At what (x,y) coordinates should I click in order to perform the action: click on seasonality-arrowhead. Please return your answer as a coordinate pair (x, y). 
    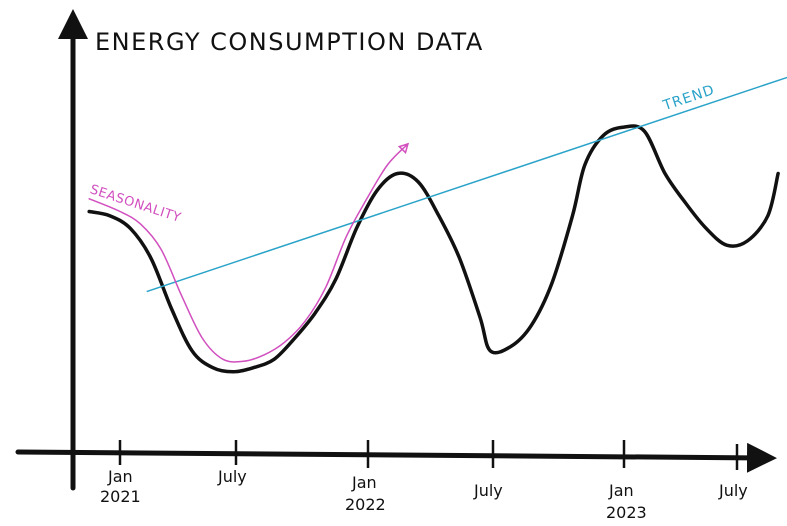
    Looking at the image, I should click on (403, 148).